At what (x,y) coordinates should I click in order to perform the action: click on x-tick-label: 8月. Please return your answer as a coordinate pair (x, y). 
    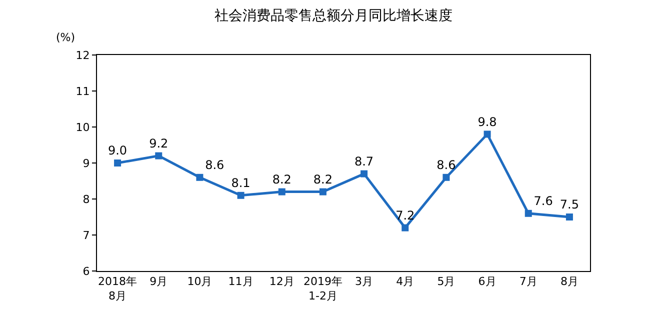
    Looking at the image, I should click on (569, 281).